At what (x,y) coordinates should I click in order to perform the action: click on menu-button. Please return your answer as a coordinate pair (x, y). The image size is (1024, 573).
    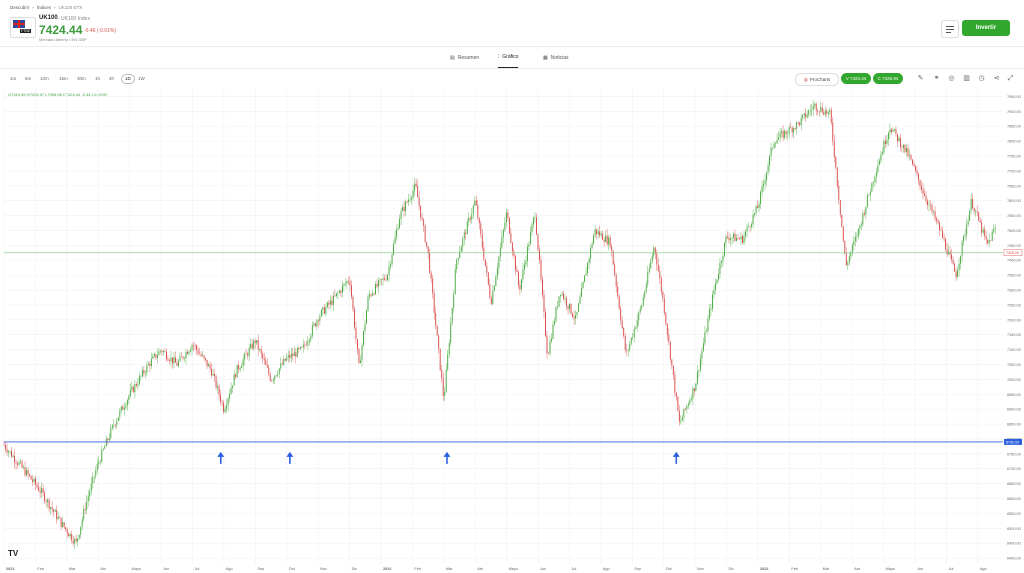
    Looking at the image, I should click on (950, 29).